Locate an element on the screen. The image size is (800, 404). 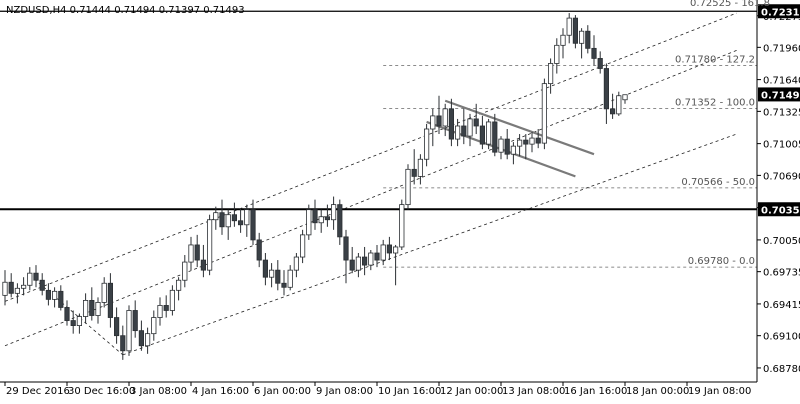
time-tick-label: 12 Jan 00:00 is located at coordinates (471, 391).